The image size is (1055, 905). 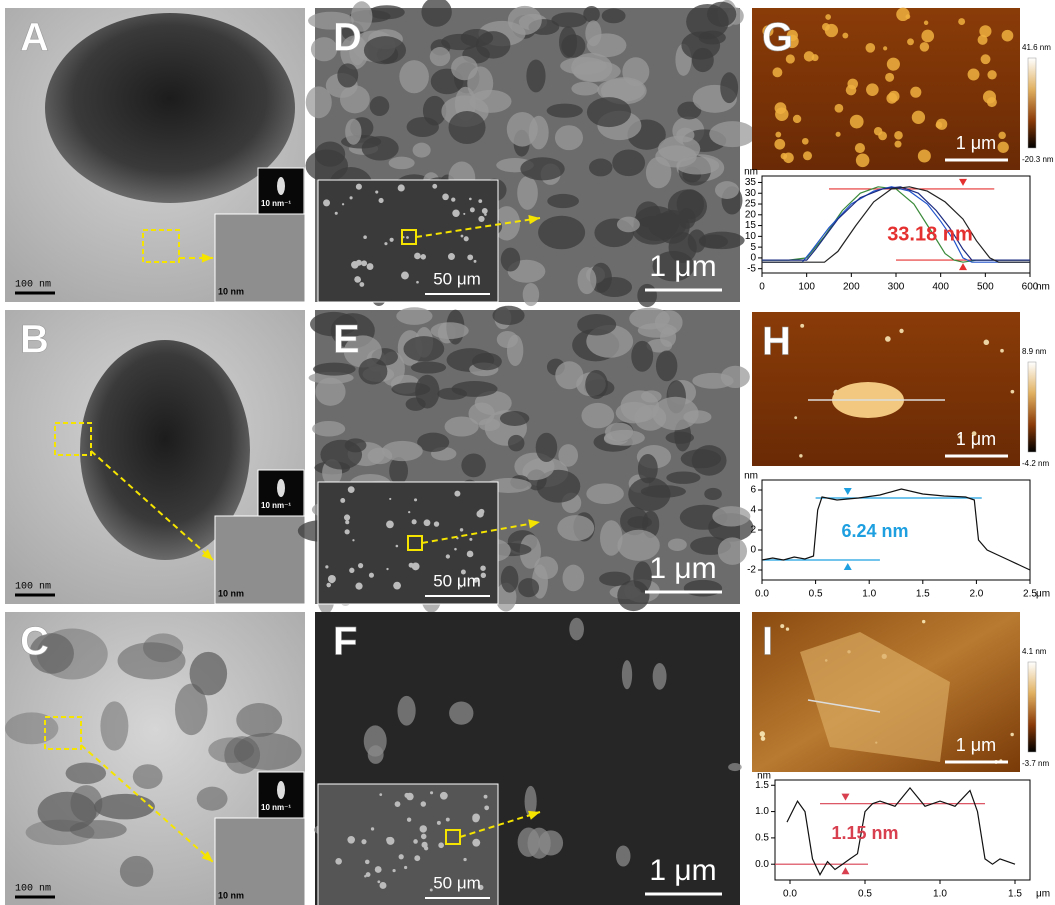 I want to click on saed-scale: 10 nm⁻¹, so click(x=276, y=203).